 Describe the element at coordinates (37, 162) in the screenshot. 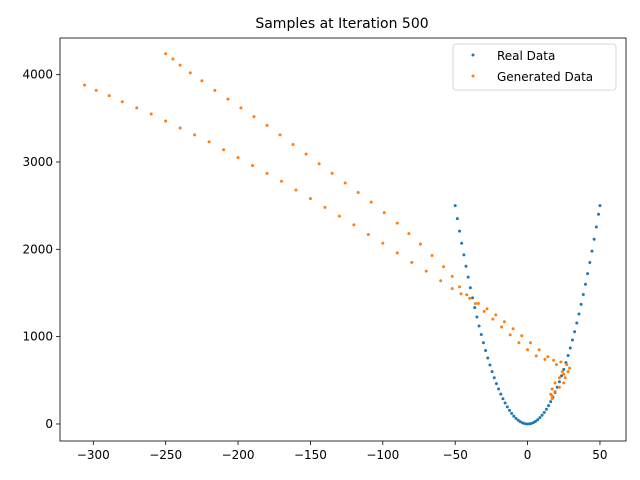

I see `y-tick-label: 3000` at that location.